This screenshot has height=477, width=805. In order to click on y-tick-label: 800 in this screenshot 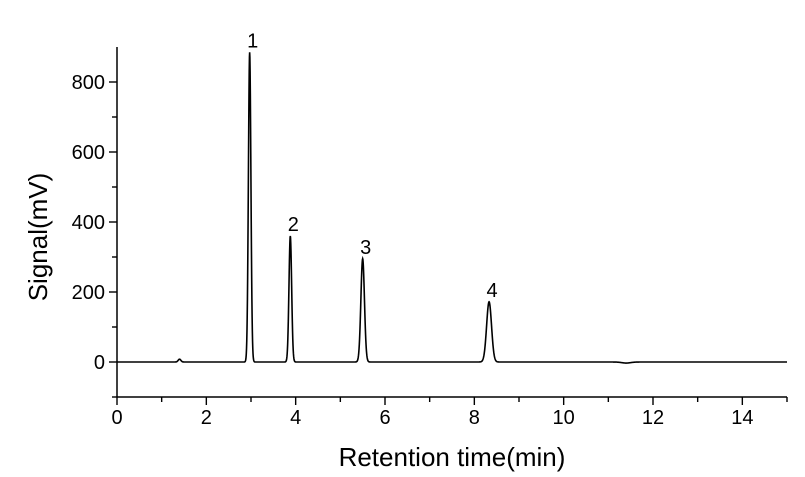, I will do `click(88, 83)`.